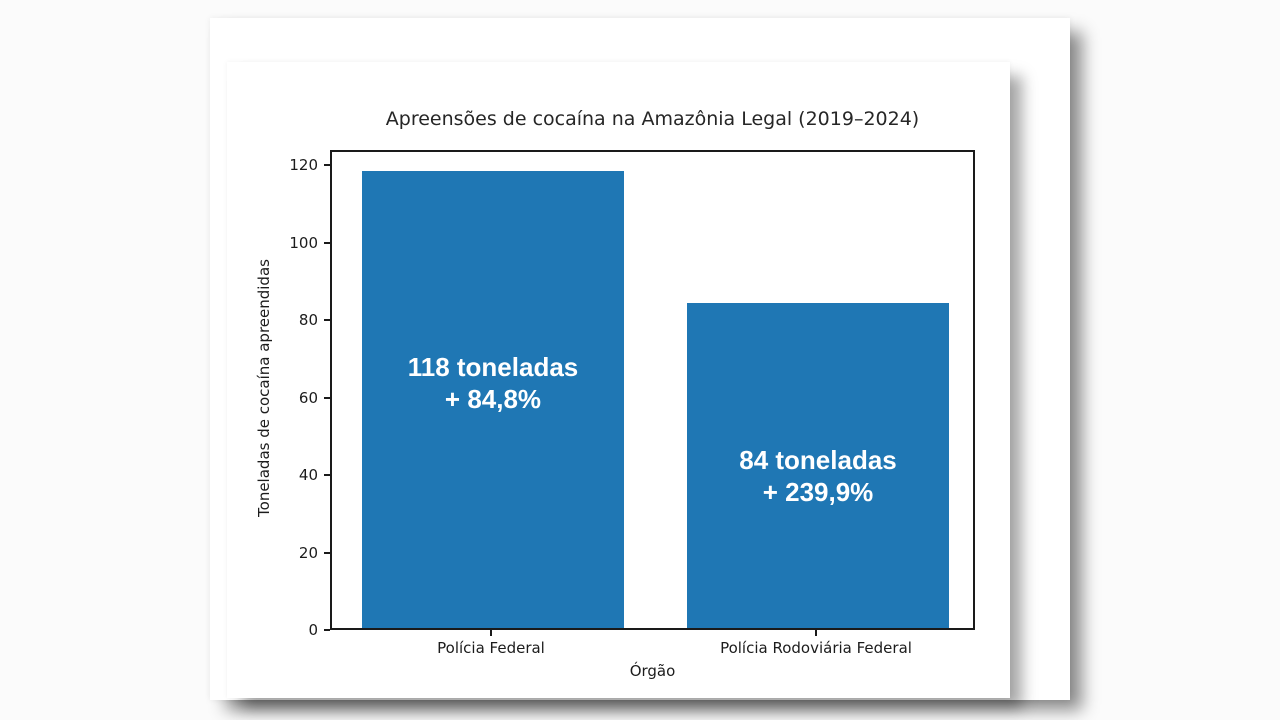  What do you see at coordinates (313, 630) in the screenshot?
I see `y-tick-label: 0` at bounding box center [313, 630].